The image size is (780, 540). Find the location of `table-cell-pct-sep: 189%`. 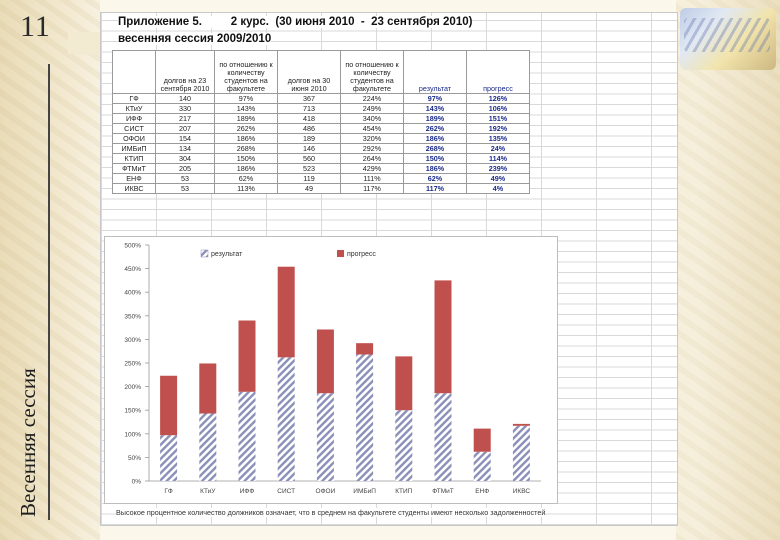

table-cell-pct-sep: 189% is located at coordinates (246, 118).